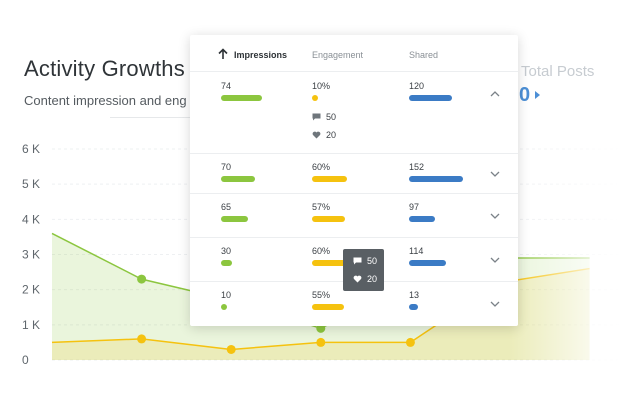 This screenshot has height=400, width=621. What do you see at coordinates (414, 295) in the screenshot?
I see `shared-value: 13` at bounding box center [414, 295].